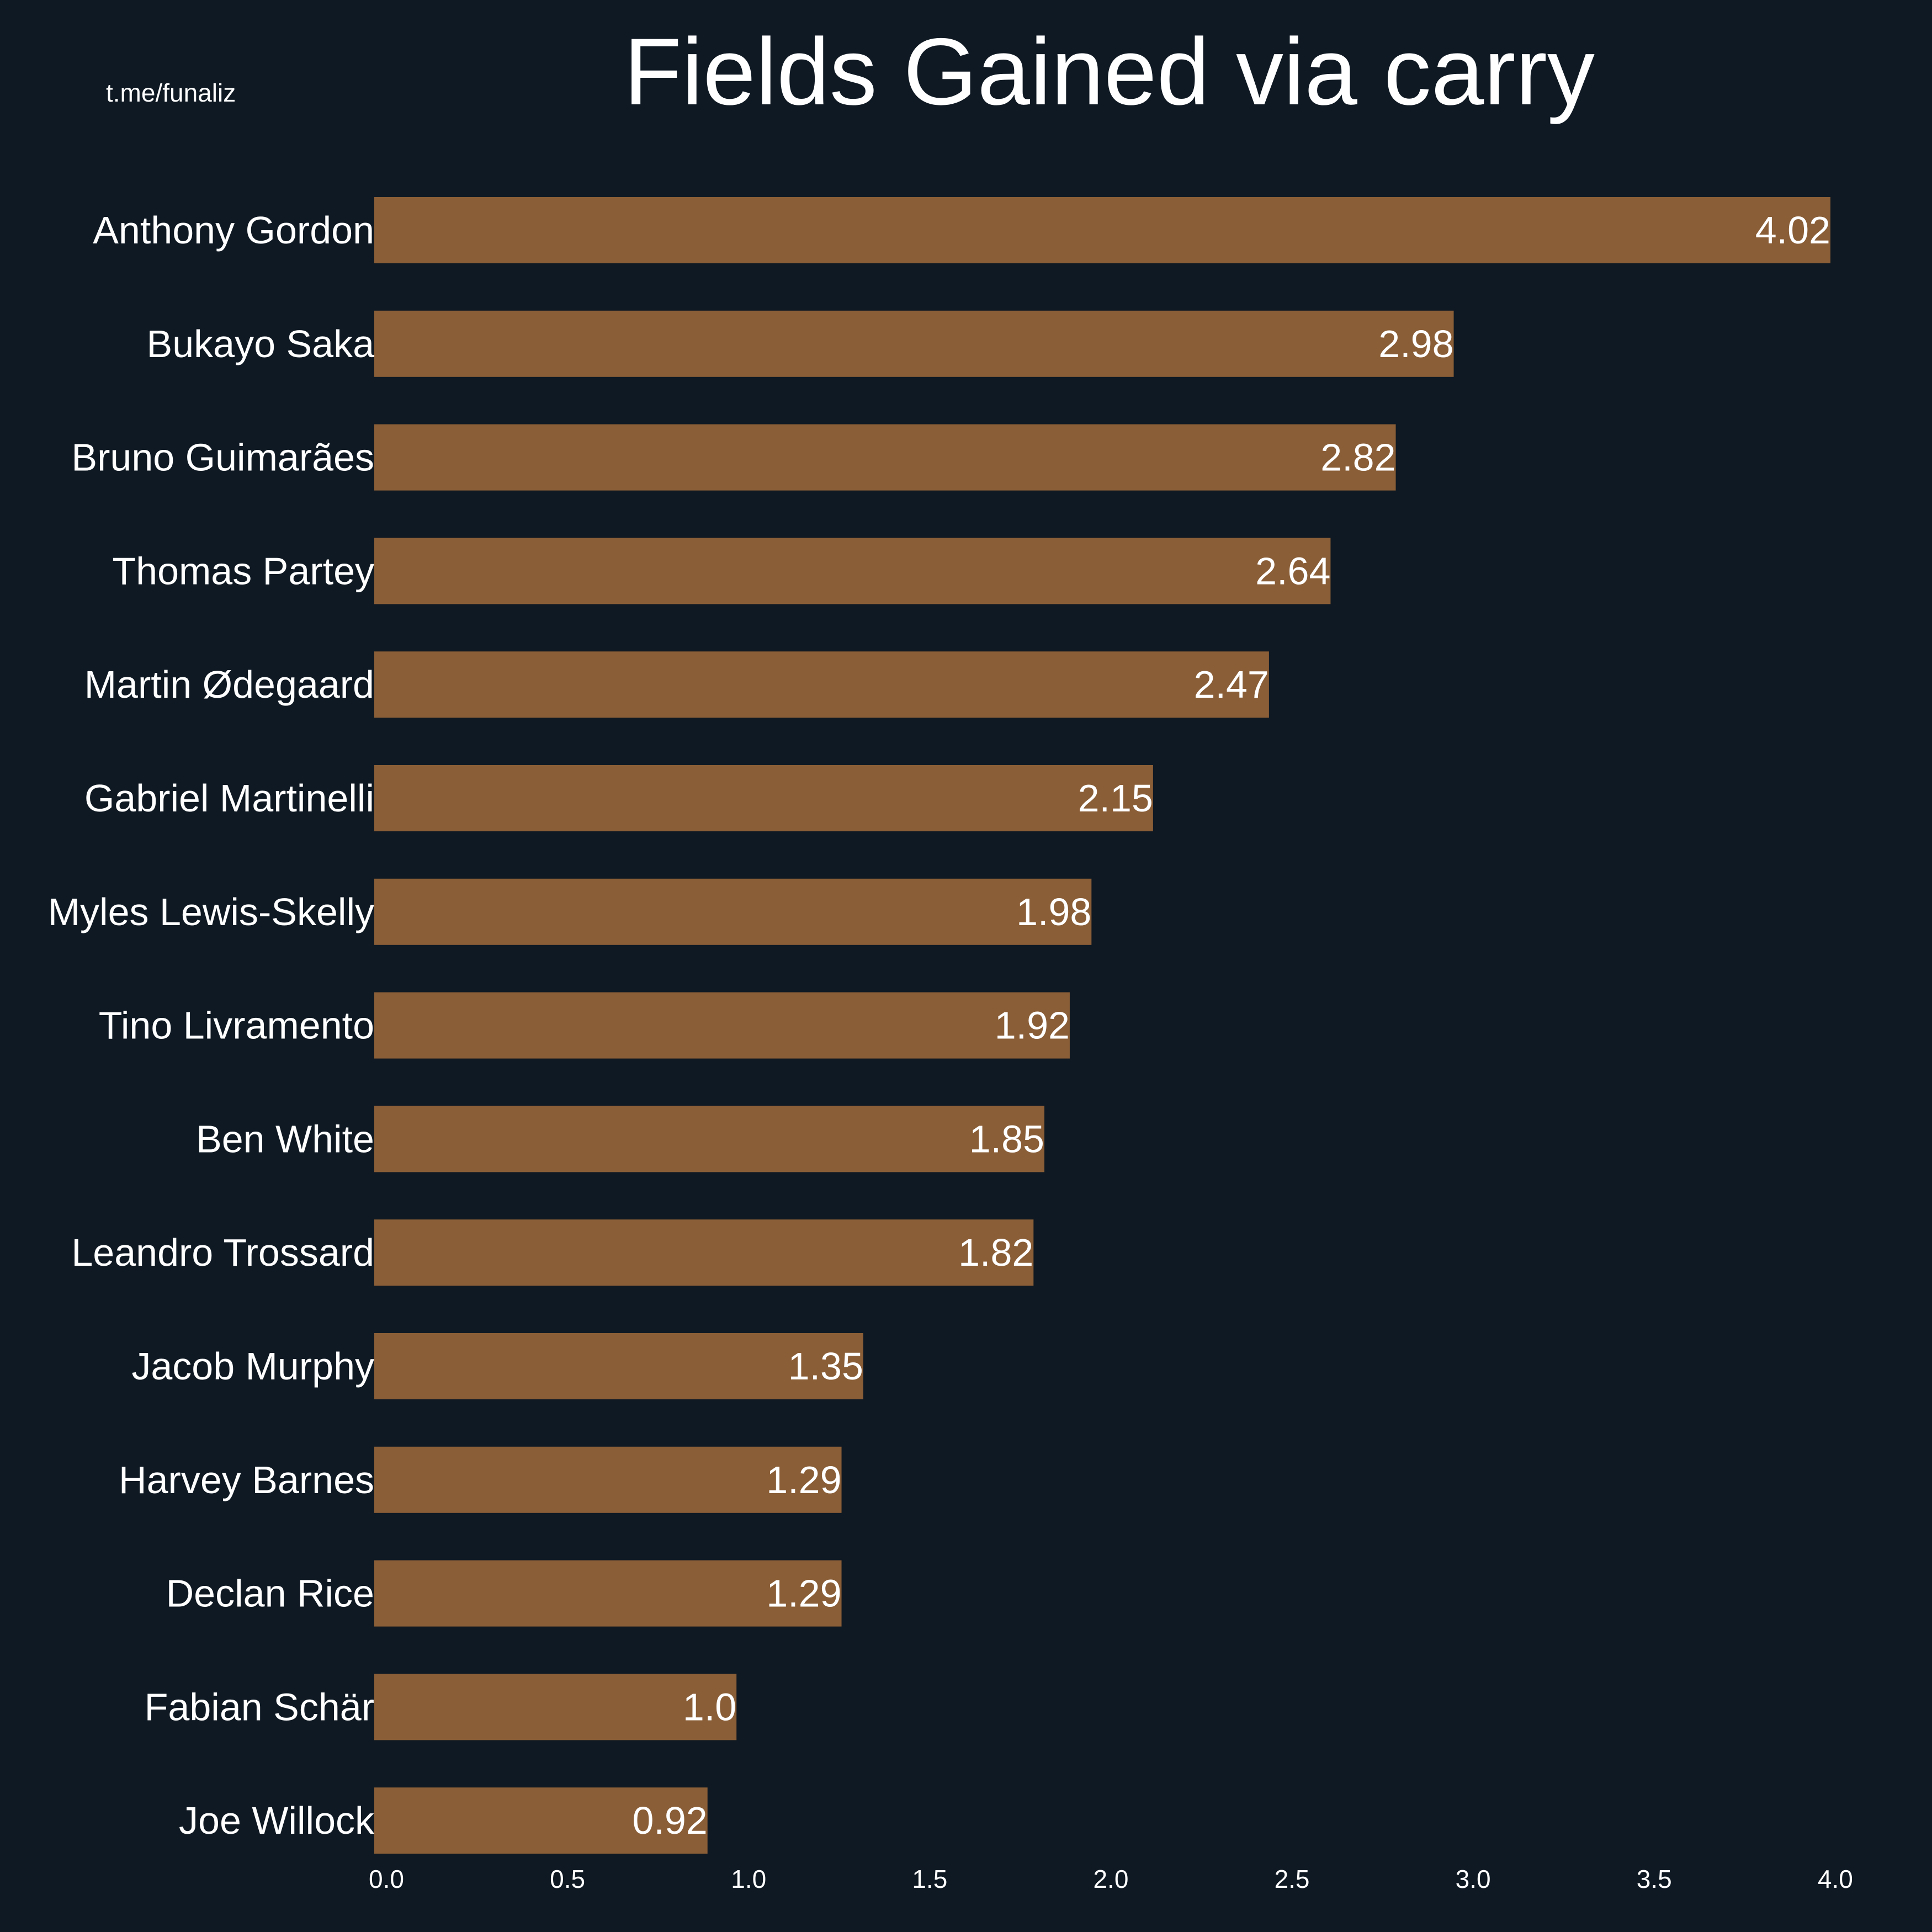 The height and width of the screenshot is (1932, 1932). Describe the element at coordinates (234, 231) in the screenshot. I see `category-label: Anthony Gordon` at that location.